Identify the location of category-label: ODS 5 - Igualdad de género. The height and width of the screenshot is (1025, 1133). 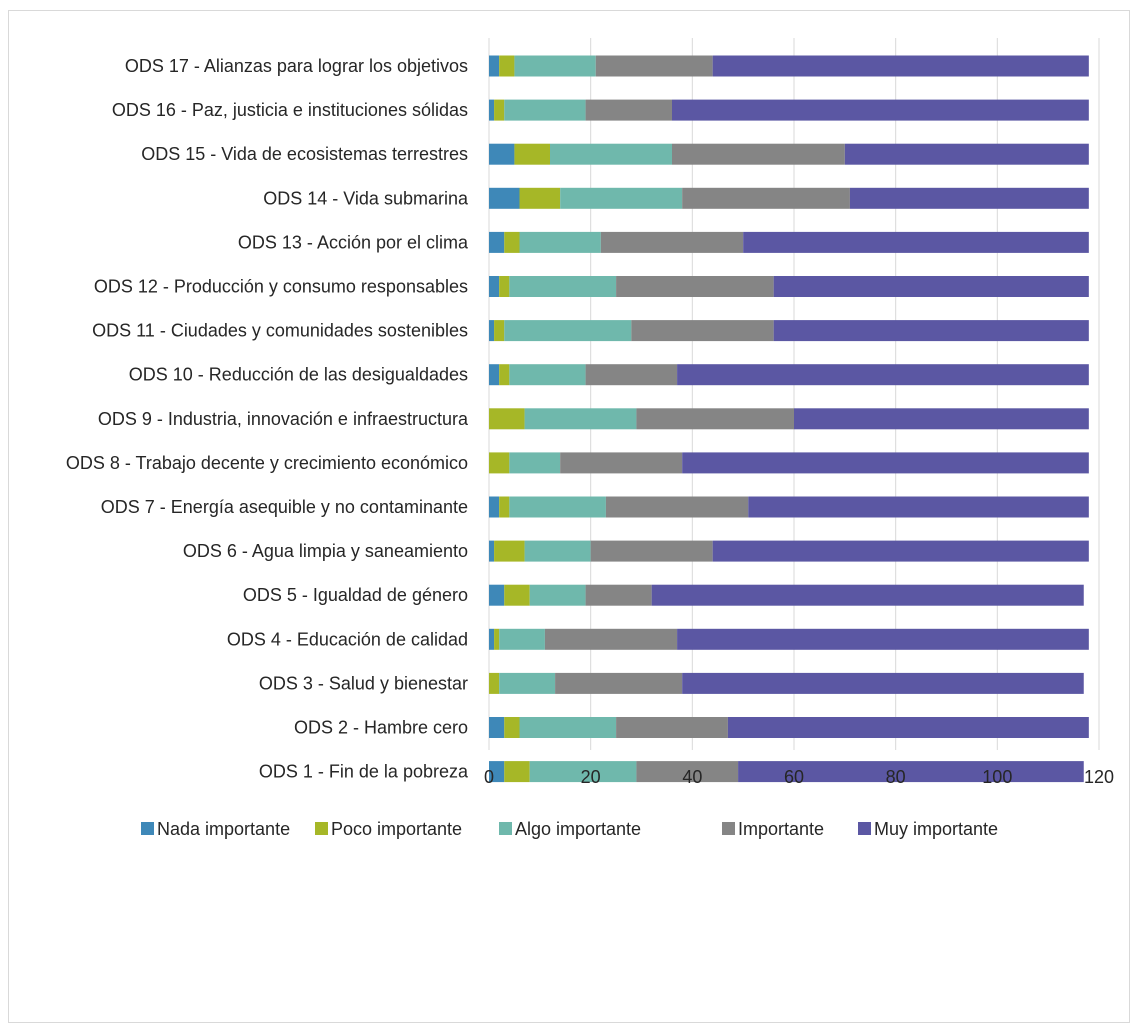
(355, 595).